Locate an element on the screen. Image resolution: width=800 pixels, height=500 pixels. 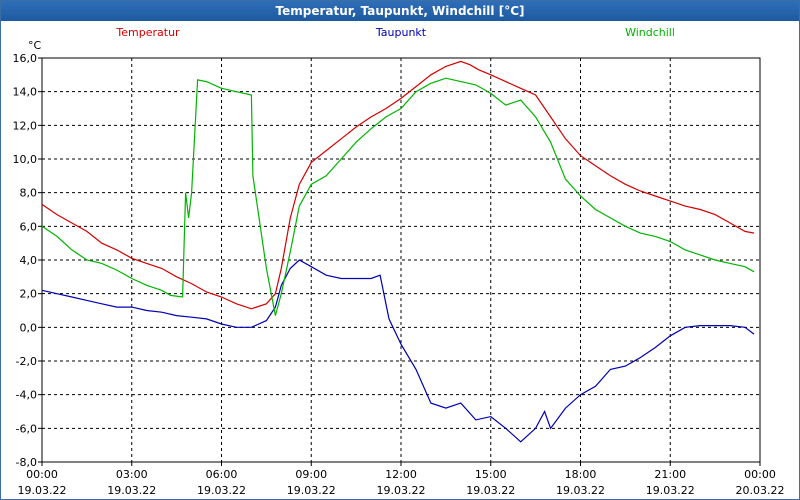
x-tick-time-label: 18:00 is located at coordinates (581, 474).